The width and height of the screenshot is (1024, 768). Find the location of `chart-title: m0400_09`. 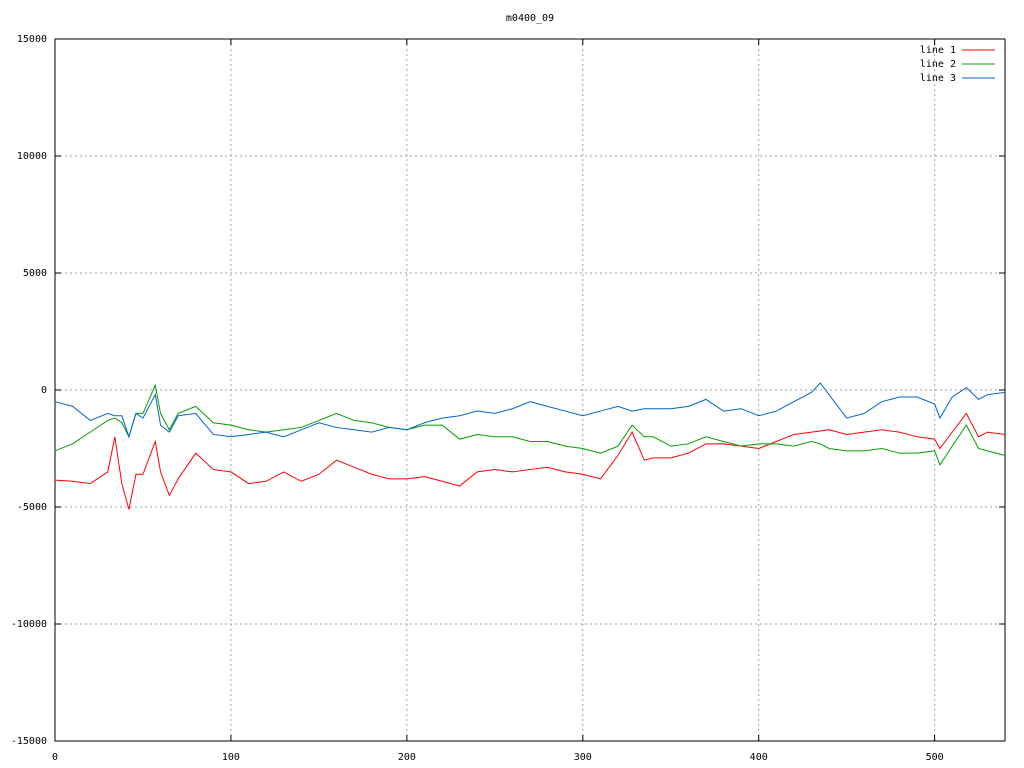

chart-title: m0400_09 is located at coordinates (530, 18).